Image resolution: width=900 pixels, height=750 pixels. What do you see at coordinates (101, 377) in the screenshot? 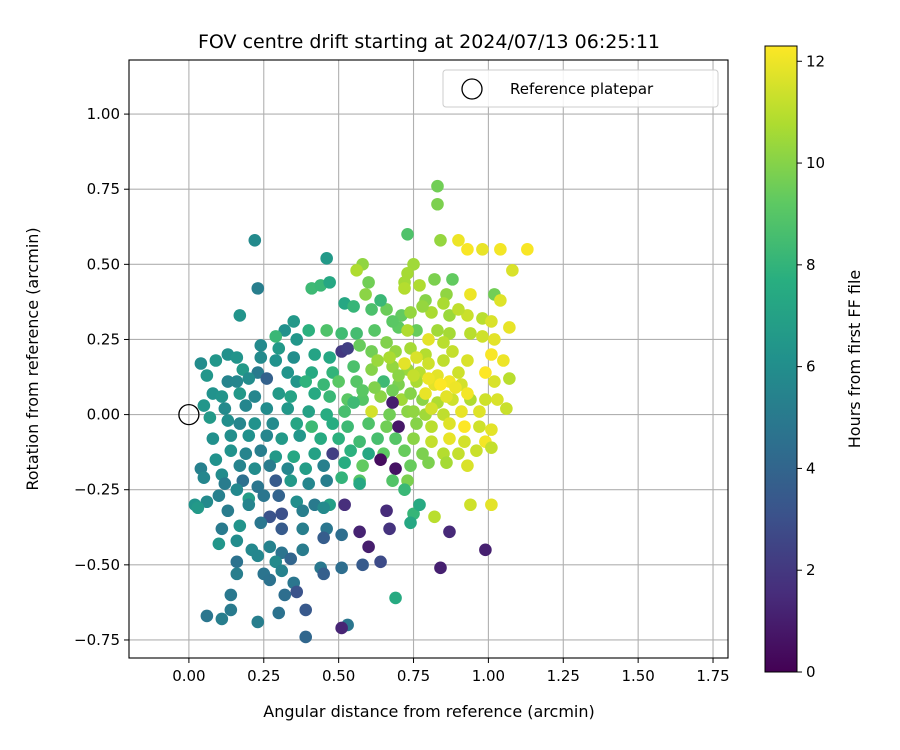
I see `y-axis-ticks: −0.75 −0.50 −0.25 0.00 0.25 0.50 0.75 1.00` at bounding box center [101, 377].